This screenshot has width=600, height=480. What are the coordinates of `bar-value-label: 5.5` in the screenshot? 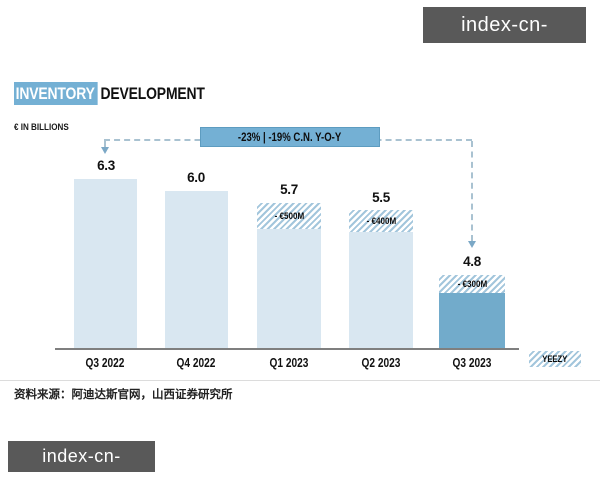 It's located at (381, 197).